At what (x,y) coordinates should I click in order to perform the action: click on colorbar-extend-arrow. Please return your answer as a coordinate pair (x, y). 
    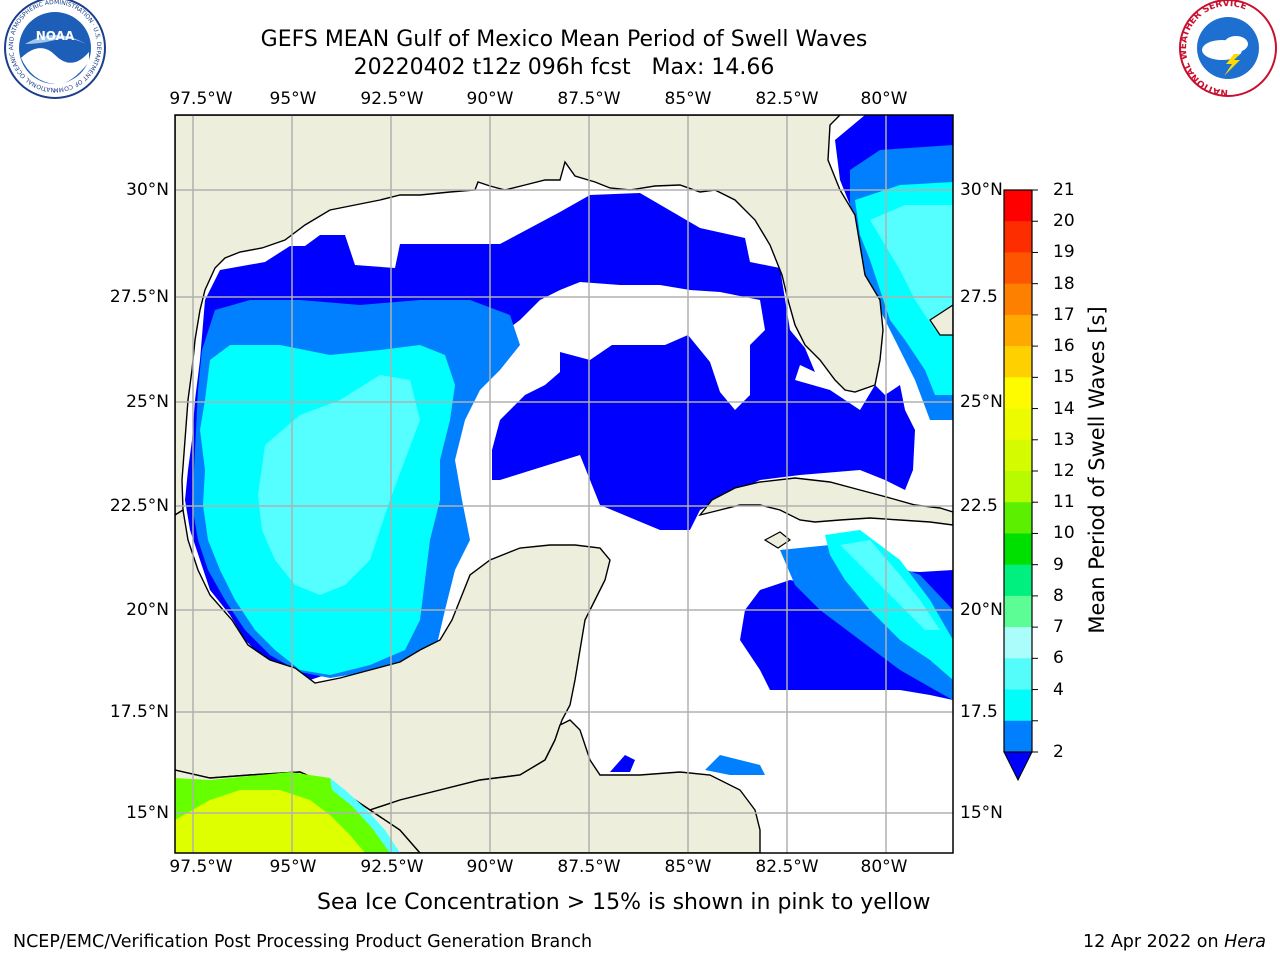
    Looking at the image, I should click on (1018, 766).